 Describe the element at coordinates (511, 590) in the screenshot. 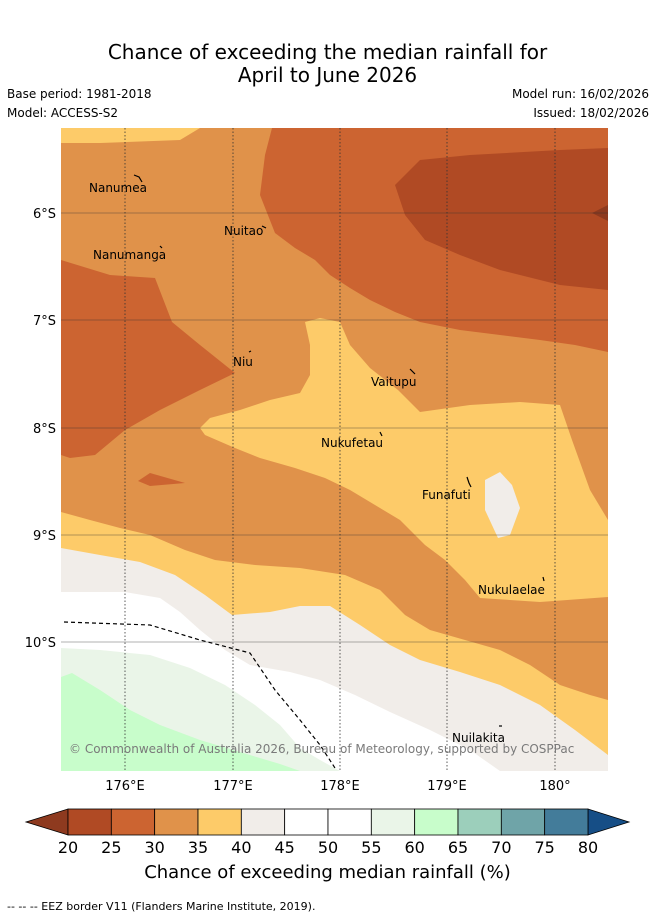

I see `place-label-nukulaelae: Nukulaelae` at that location.